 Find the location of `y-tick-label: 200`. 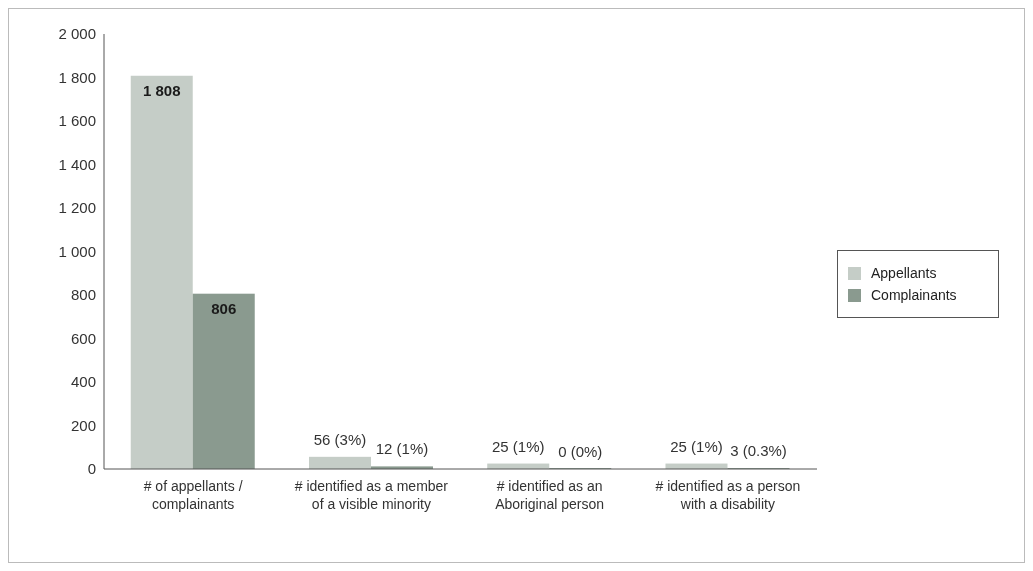

y-tick-label: 200 is located at coordinates (83, 425).